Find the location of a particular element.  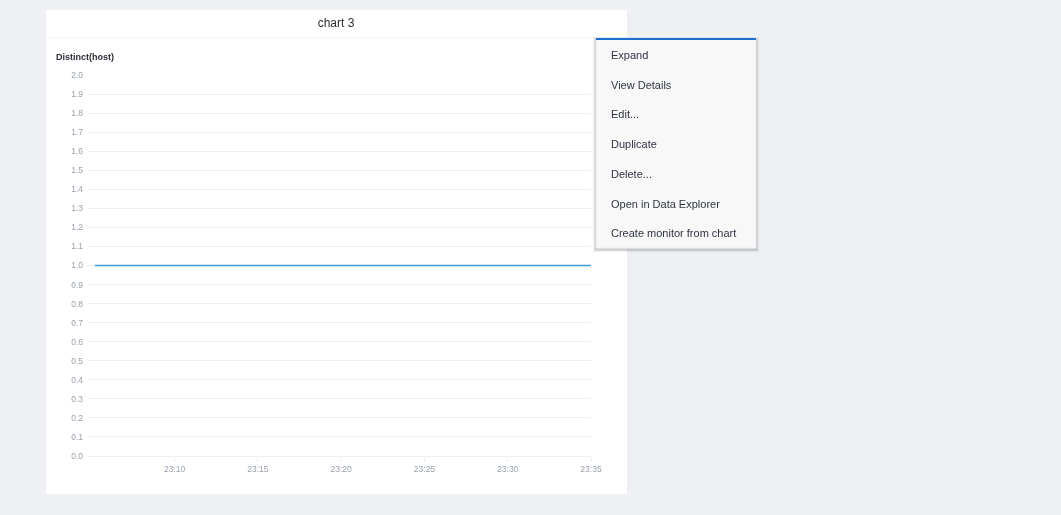

text: View Details is located at coordinates (641, 85).